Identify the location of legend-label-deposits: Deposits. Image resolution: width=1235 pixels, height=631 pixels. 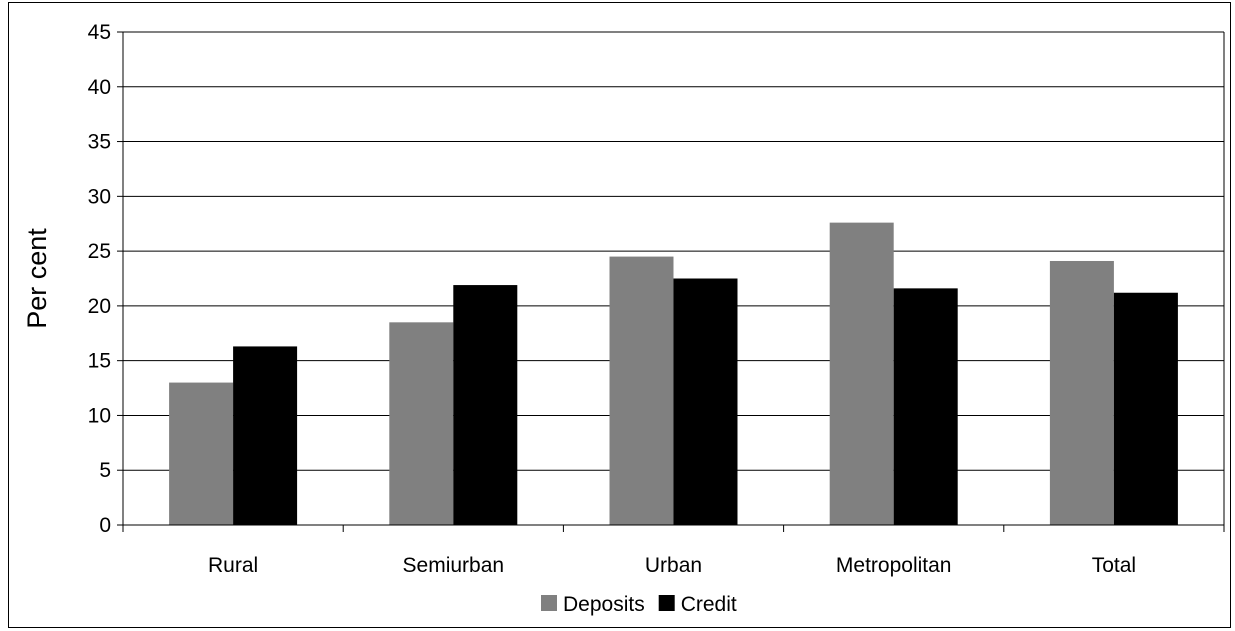
(604, 604).